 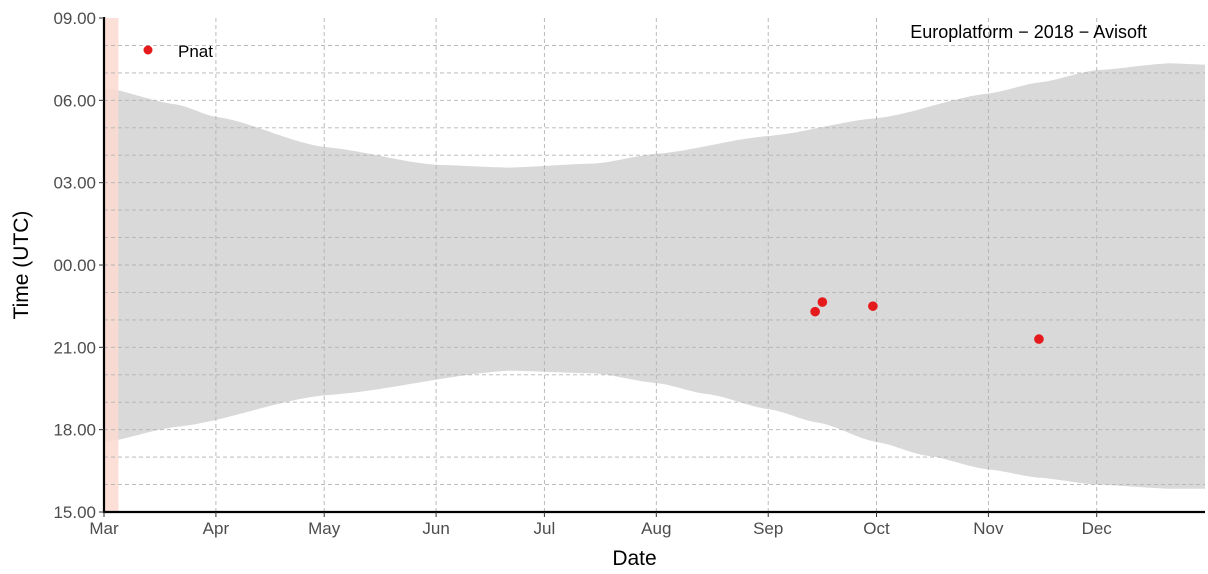 What do you see at coordinates (1097, 528) in the screenshot?
I see `x-tick-label: Dec` at bounding box center [1097, 528].